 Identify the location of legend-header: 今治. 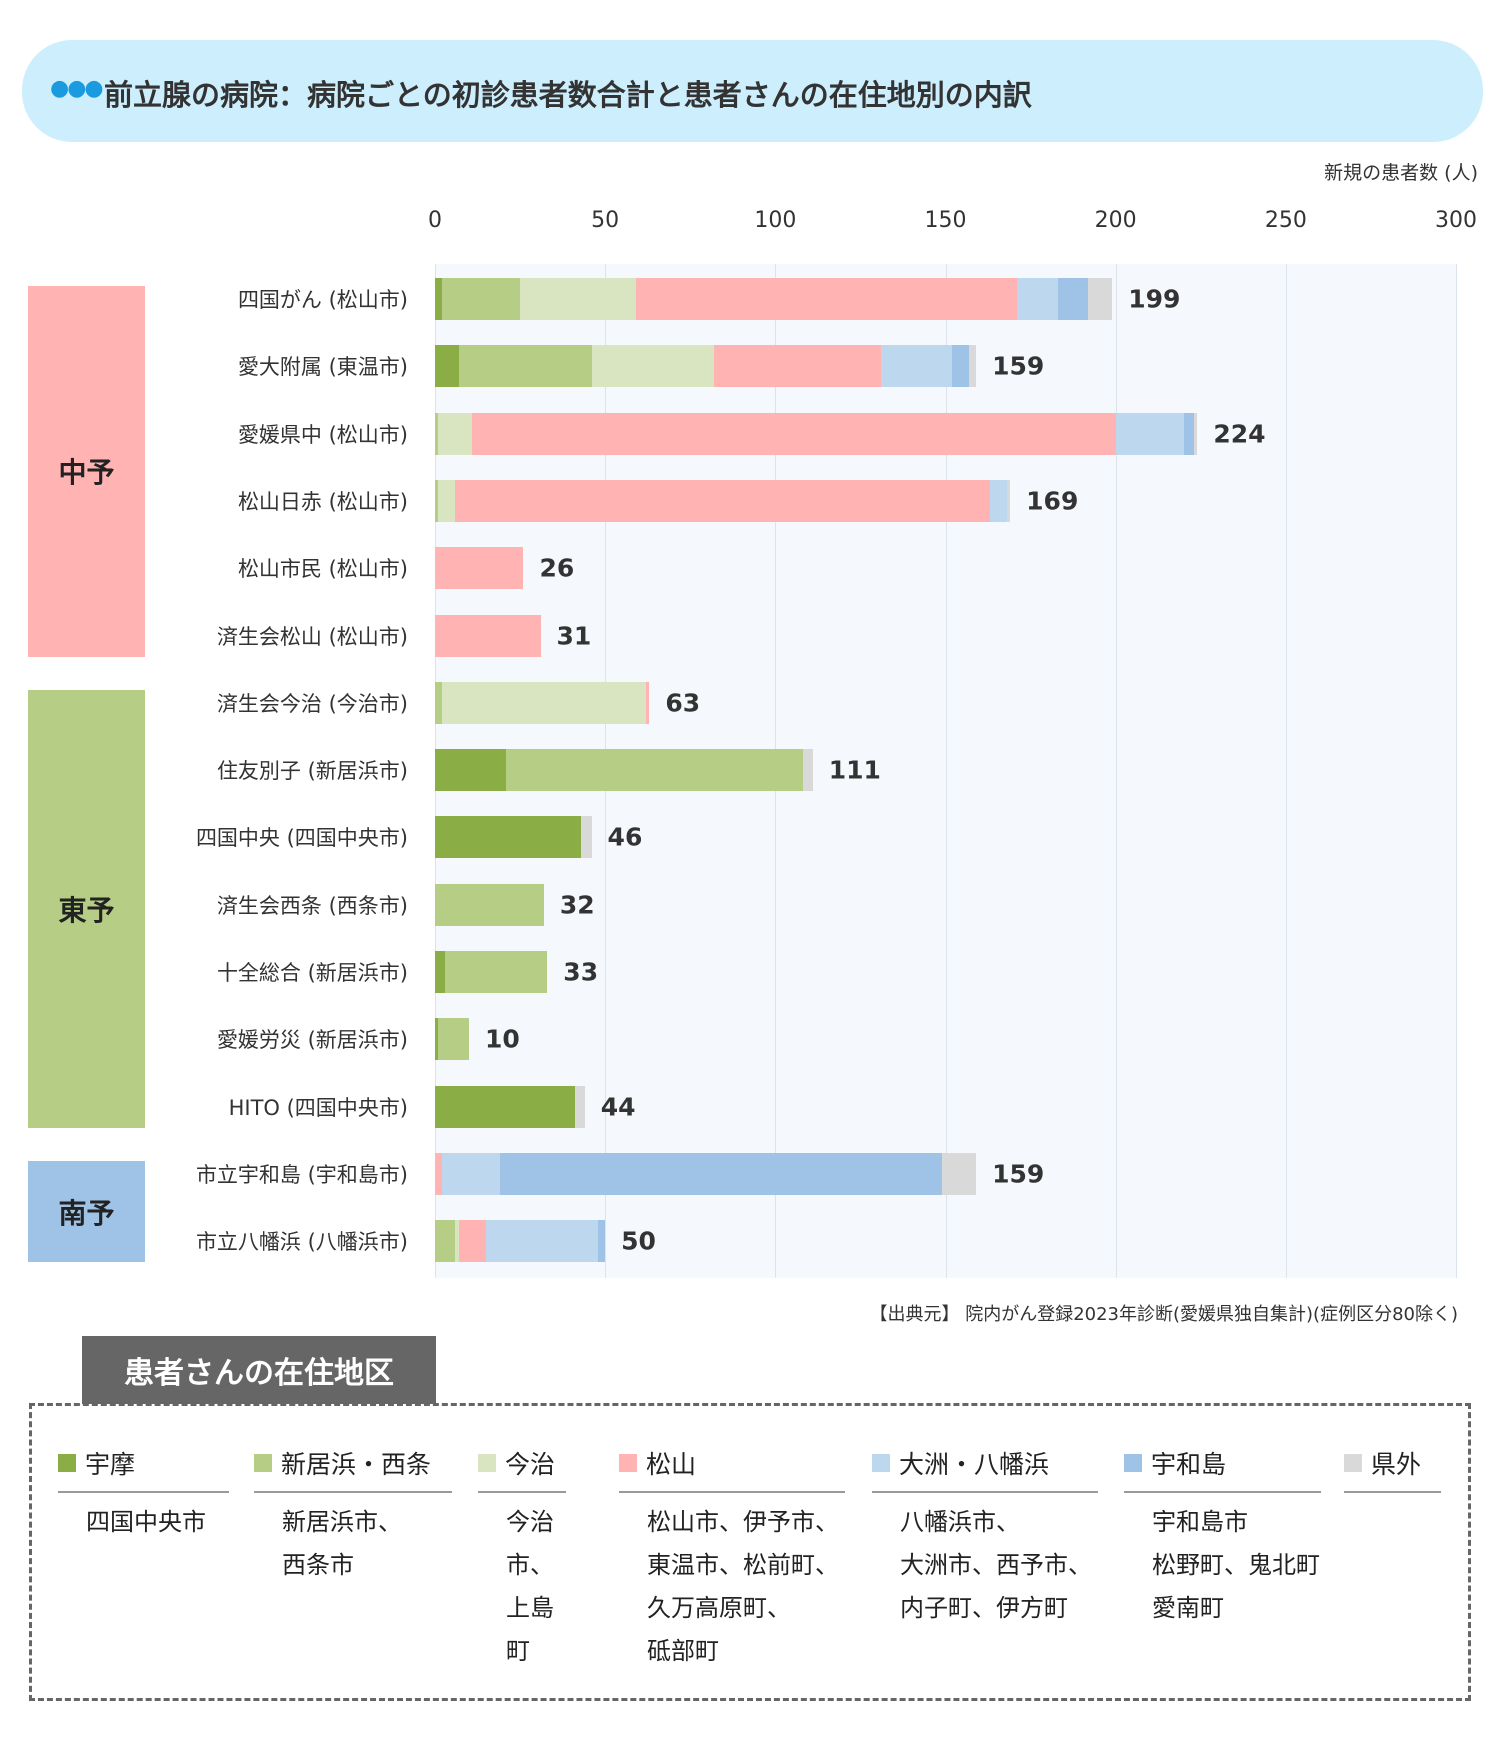
(522, 1469).